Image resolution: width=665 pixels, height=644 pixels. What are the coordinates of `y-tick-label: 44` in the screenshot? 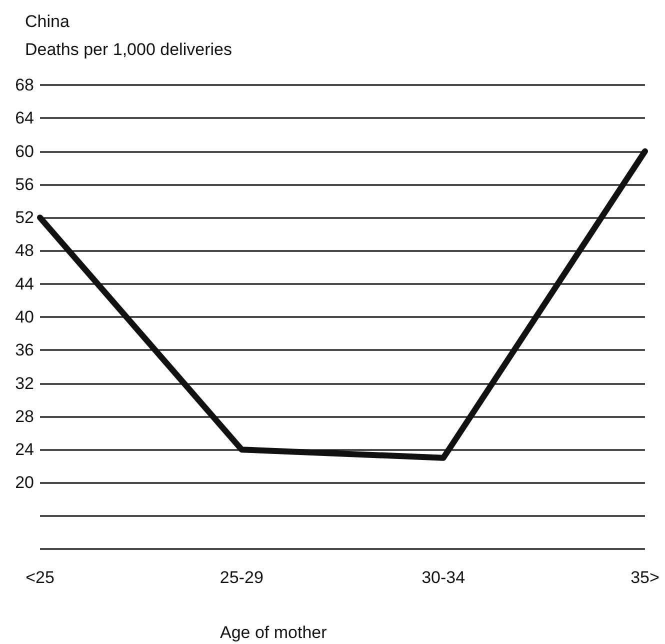 It's located at (24, 284).